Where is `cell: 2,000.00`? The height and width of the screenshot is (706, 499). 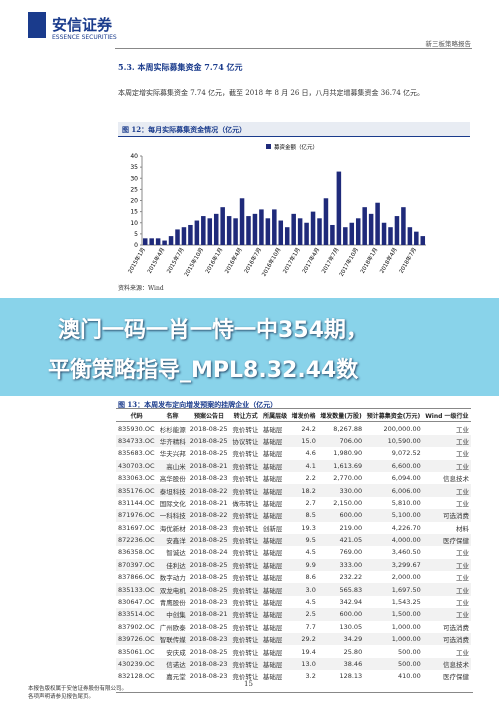 cell: 2,000.00 is located at coordinates (406, 577).